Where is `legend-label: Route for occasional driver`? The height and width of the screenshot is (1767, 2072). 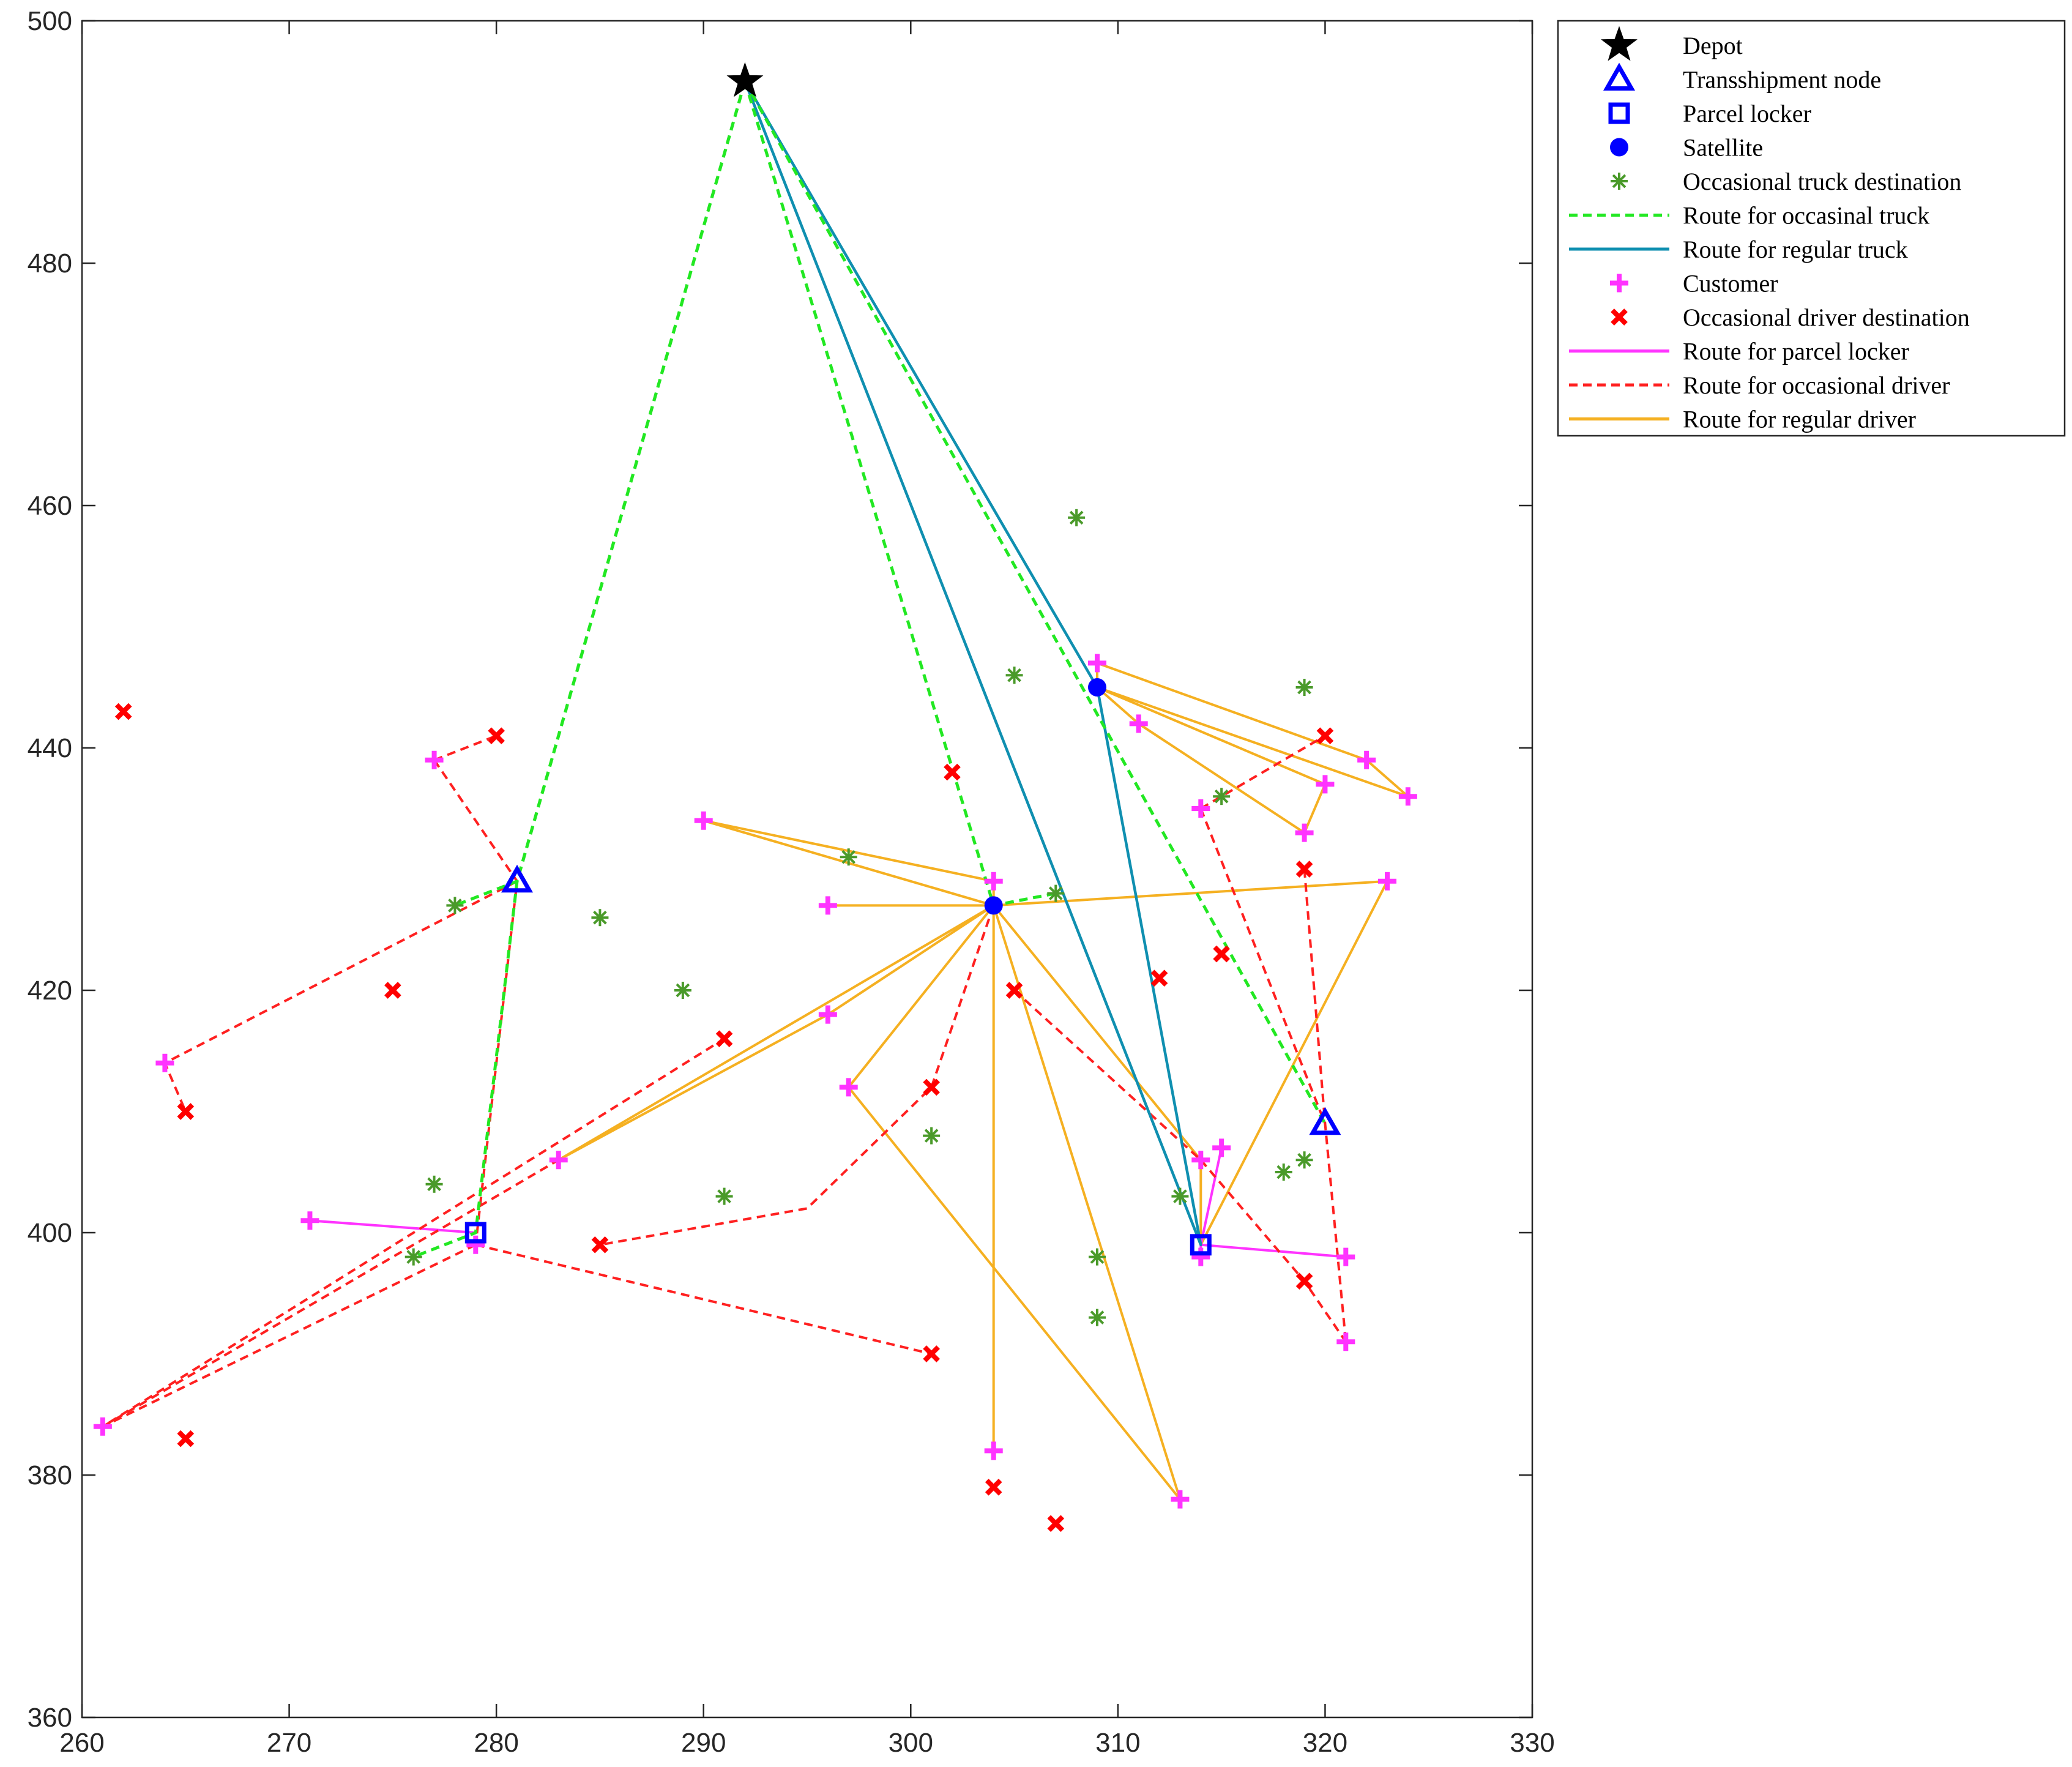
legend-label: Route for occasional driver is located at coordinates (1816, 385).